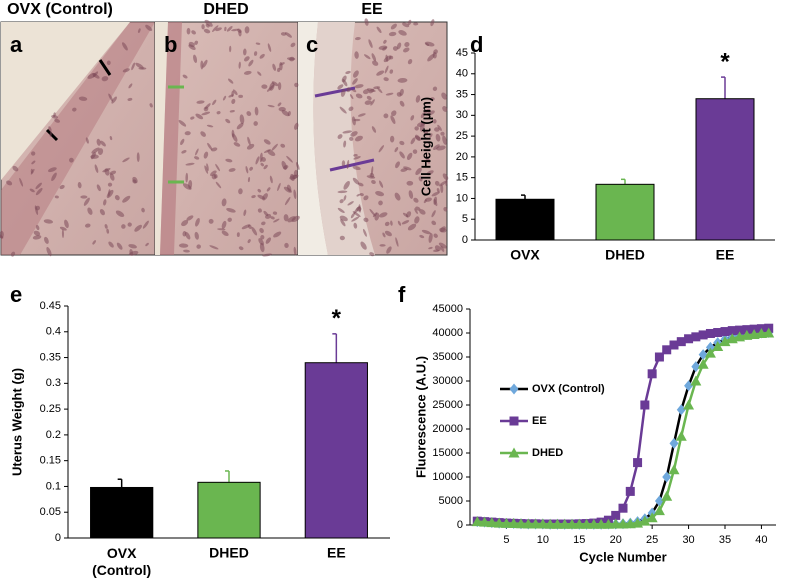  Describe the element at coordinates (465, 219) in the screenshot. I see `y-tick-label: 5` at that location.